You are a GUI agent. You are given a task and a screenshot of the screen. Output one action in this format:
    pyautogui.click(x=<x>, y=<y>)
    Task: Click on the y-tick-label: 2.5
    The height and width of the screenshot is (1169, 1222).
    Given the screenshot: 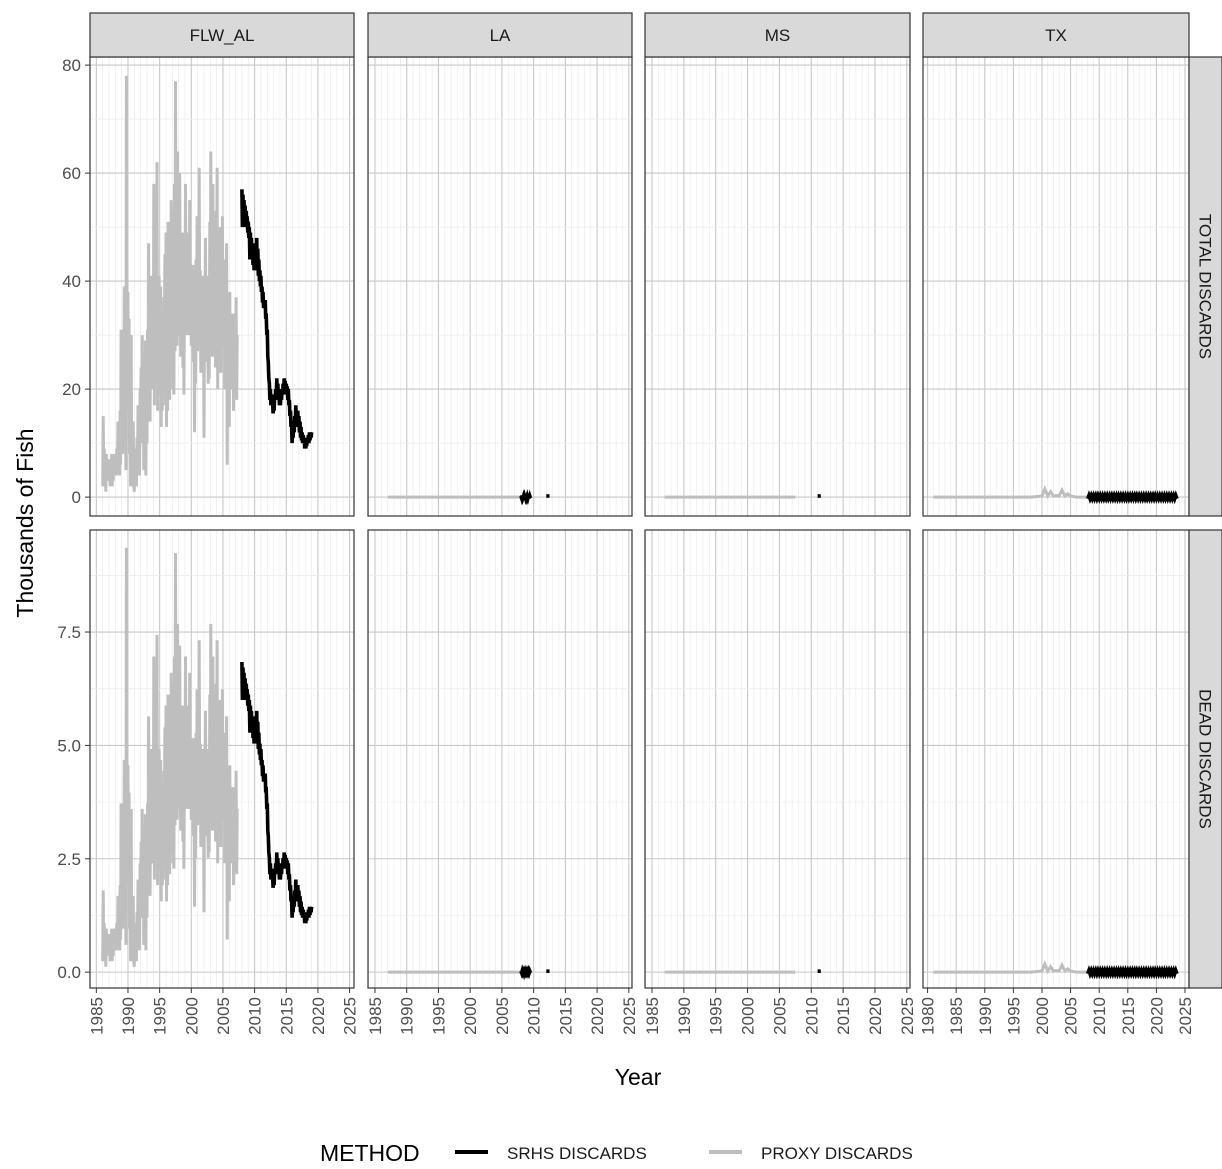 What is the action you would take?
    pyautogui.click(x=69, y=859)
    